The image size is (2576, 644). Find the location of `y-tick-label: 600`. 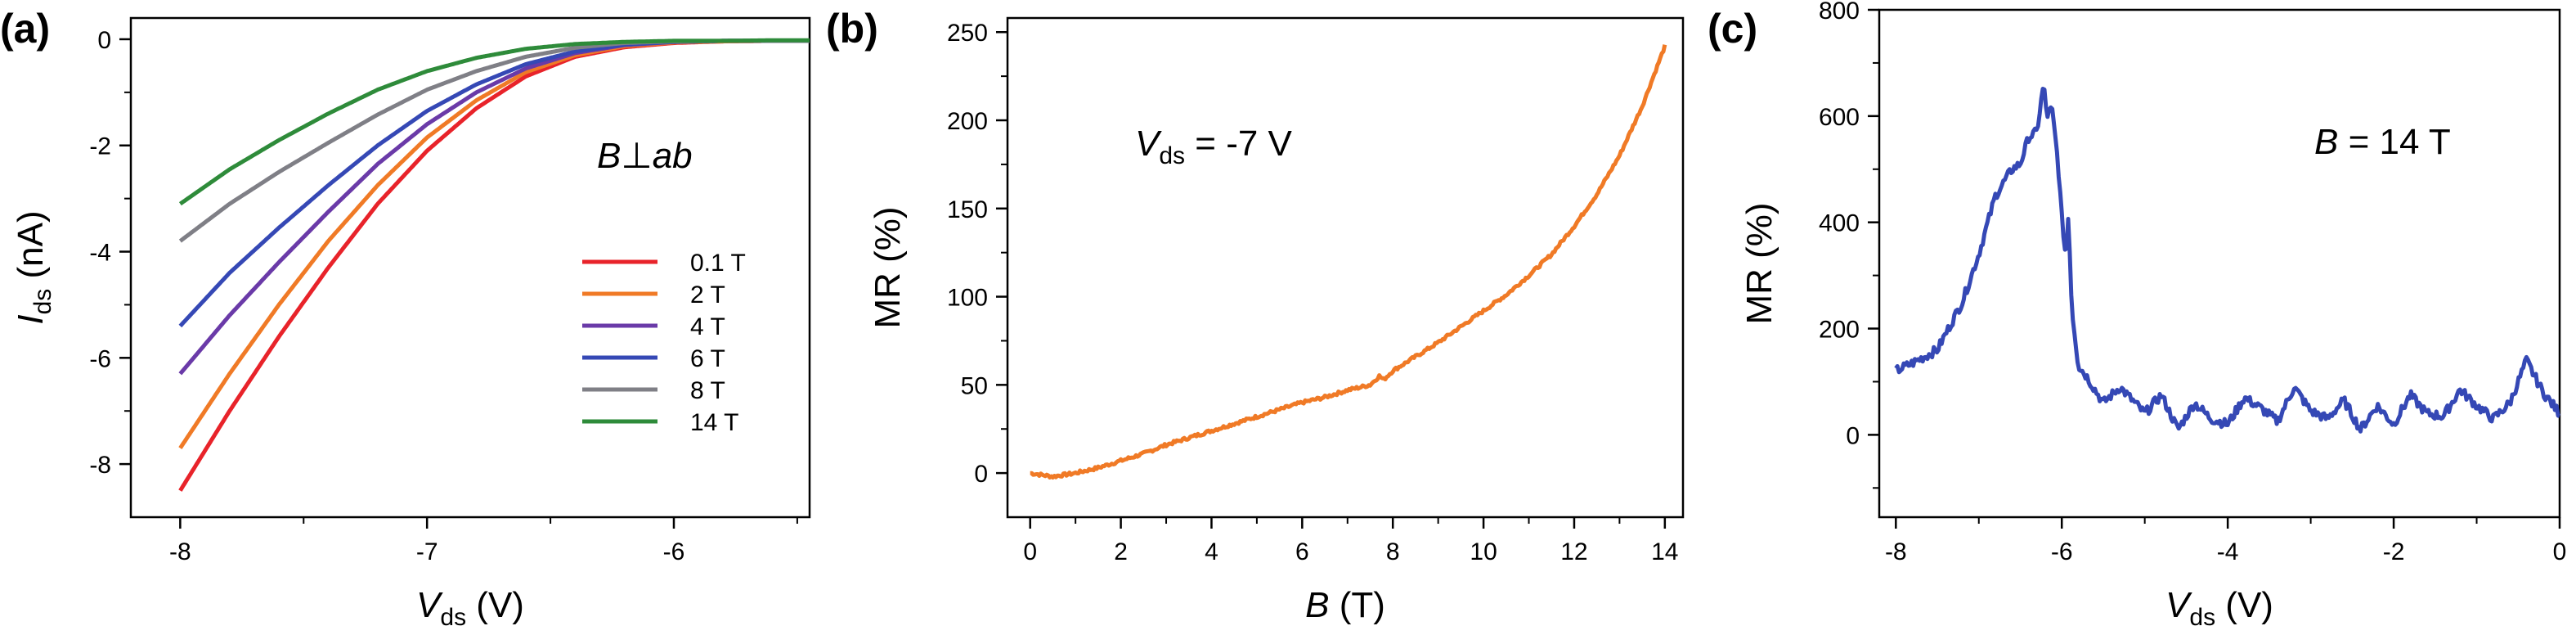

y-tick-label: 600 is located at coordinates (1839, 117).